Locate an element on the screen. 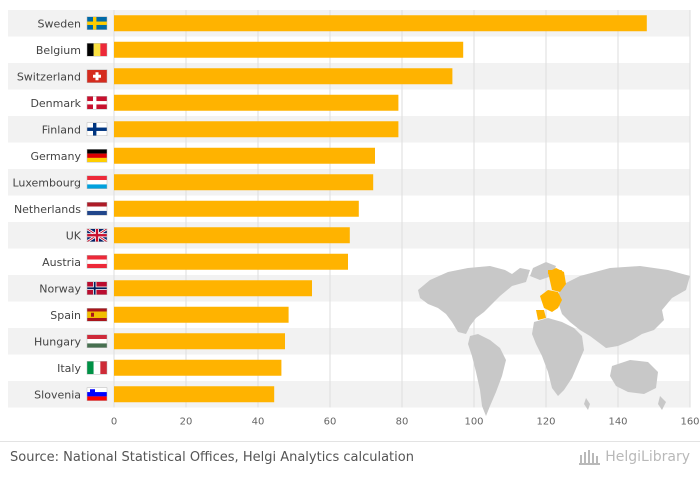 The width and height of the screenshot is (700, 483). x-tick-label: 40 is located at coordinates (258, 422).